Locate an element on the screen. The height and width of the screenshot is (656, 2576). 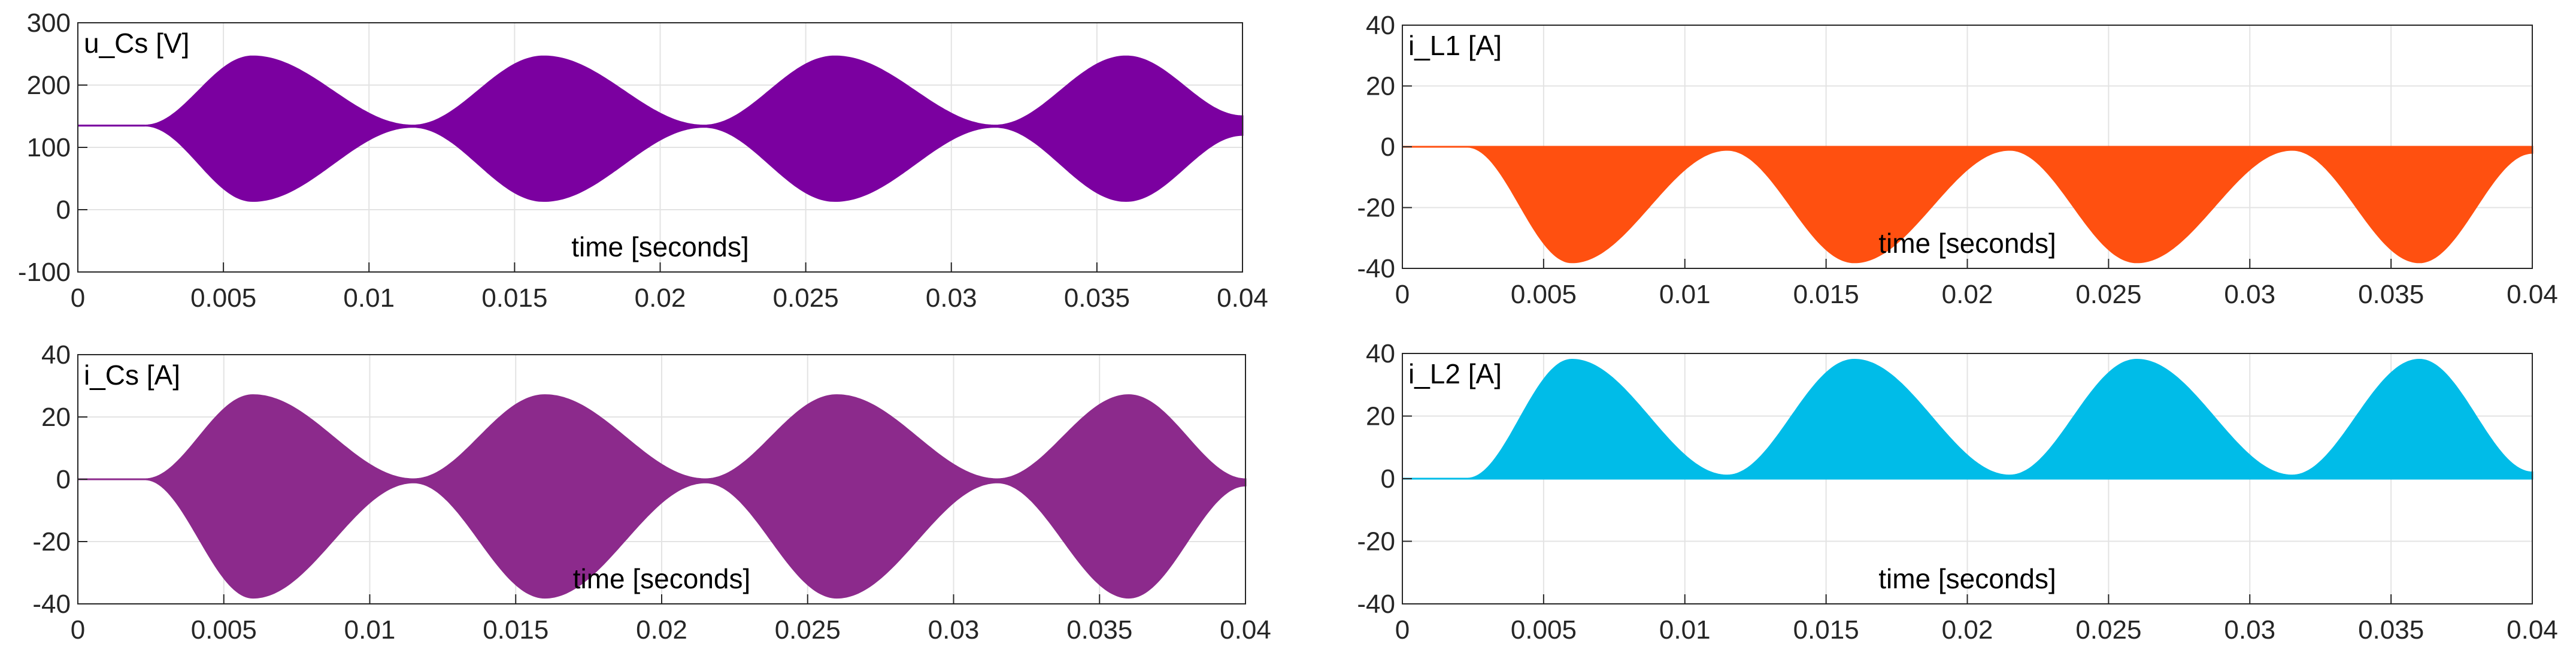
y-tick-label: -100 is located at coordinates (44, 272).